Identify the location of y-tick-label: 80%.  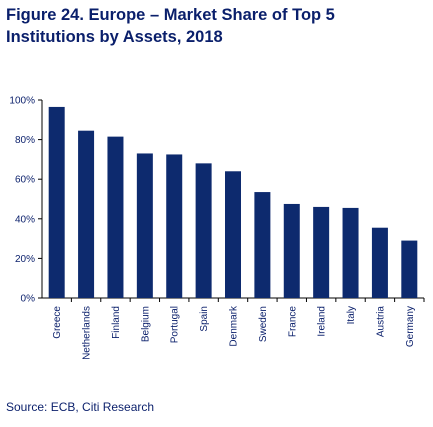
(25, 140).